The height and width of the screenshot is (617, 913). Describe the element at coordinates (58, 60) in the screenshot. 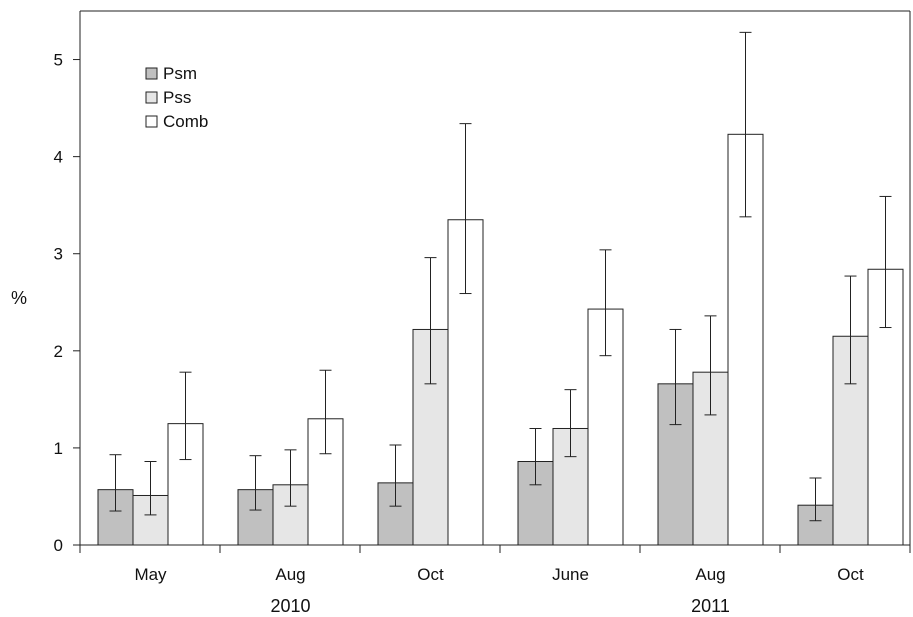

I see `y-tick-label: 5` at that location.